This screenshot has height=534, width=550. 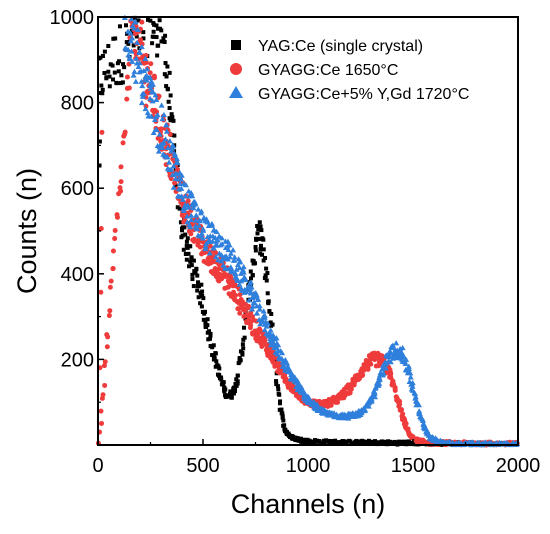 What do you see at coordinates (308, 466) in the screenshot?
I see `x-tick-label: 1000` at bounding box center [308, 466].